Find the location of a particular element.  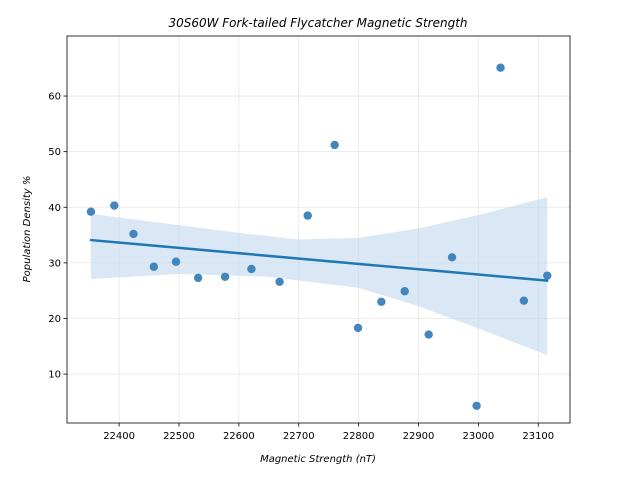

x-tick-label: 22800 is located at coordinates (359, 436).